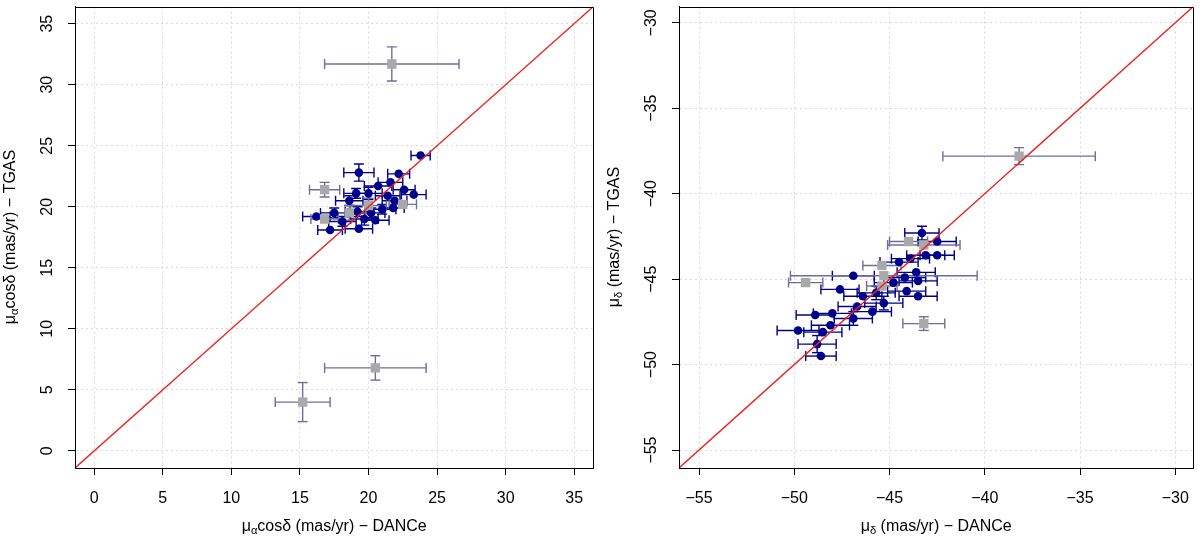 This screenshot has height=537, width=1200. I want to click on y-tick-label: 5, so click(47, 390).